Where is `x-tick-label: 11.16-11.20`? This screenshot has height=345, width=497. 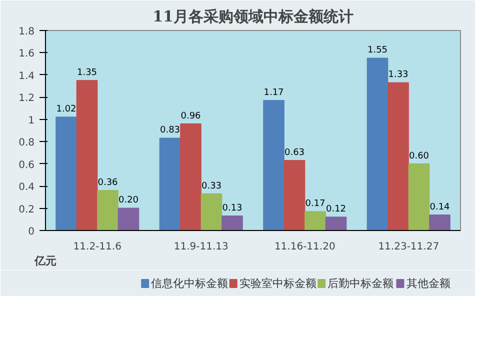 x-tick-label: 11.16-11.20 is located at coordinates (305, 247).